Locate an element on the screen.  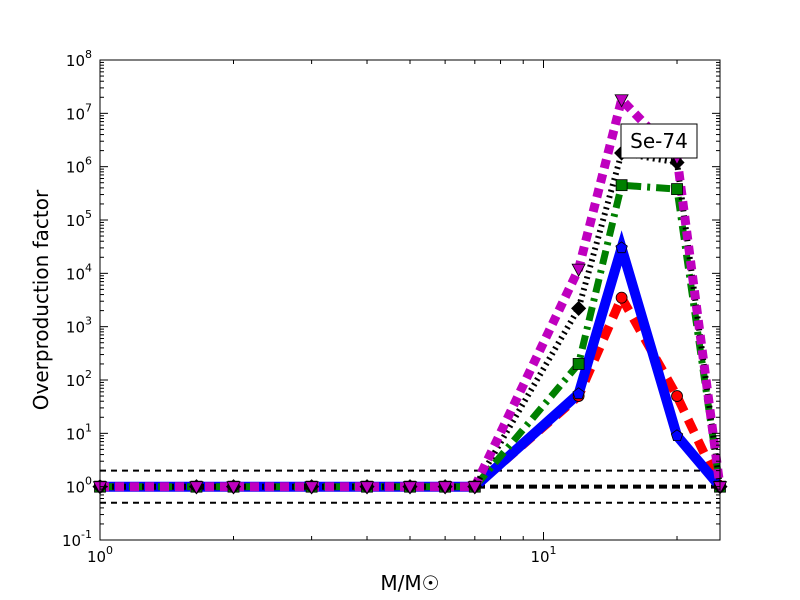
y-tick-label: 10³ is located at coordinates (79, 326).